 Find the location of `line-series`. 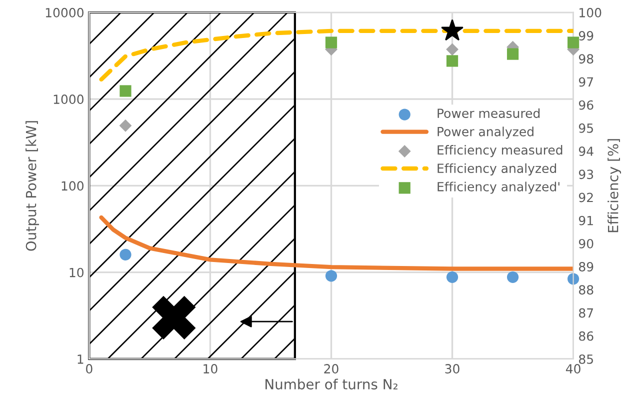

line-series is located at coordinates (336, 243).